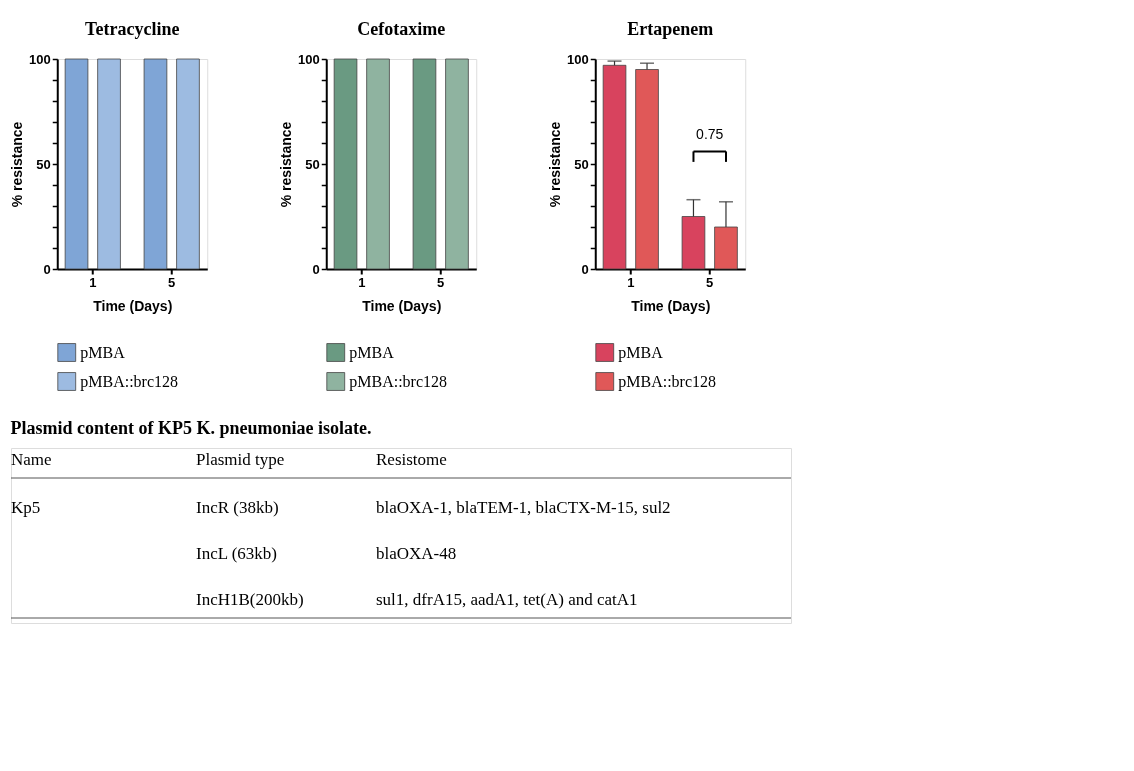 Image resolution: width=1134 pixels, height=771 pixels. What do you see at coordinates (507, 599) in the screenshot?
I see `text: sul1, dfrA15, aadA1, tet(A) and catA1` at bounding box center [507, 599].